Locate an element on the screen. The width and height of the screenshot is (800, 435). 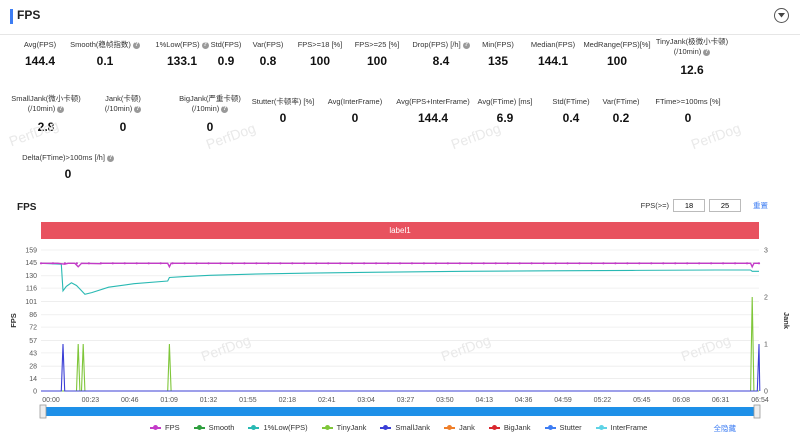
metric-label: FPS>=18 [%] is located at coordinates (320, 44).